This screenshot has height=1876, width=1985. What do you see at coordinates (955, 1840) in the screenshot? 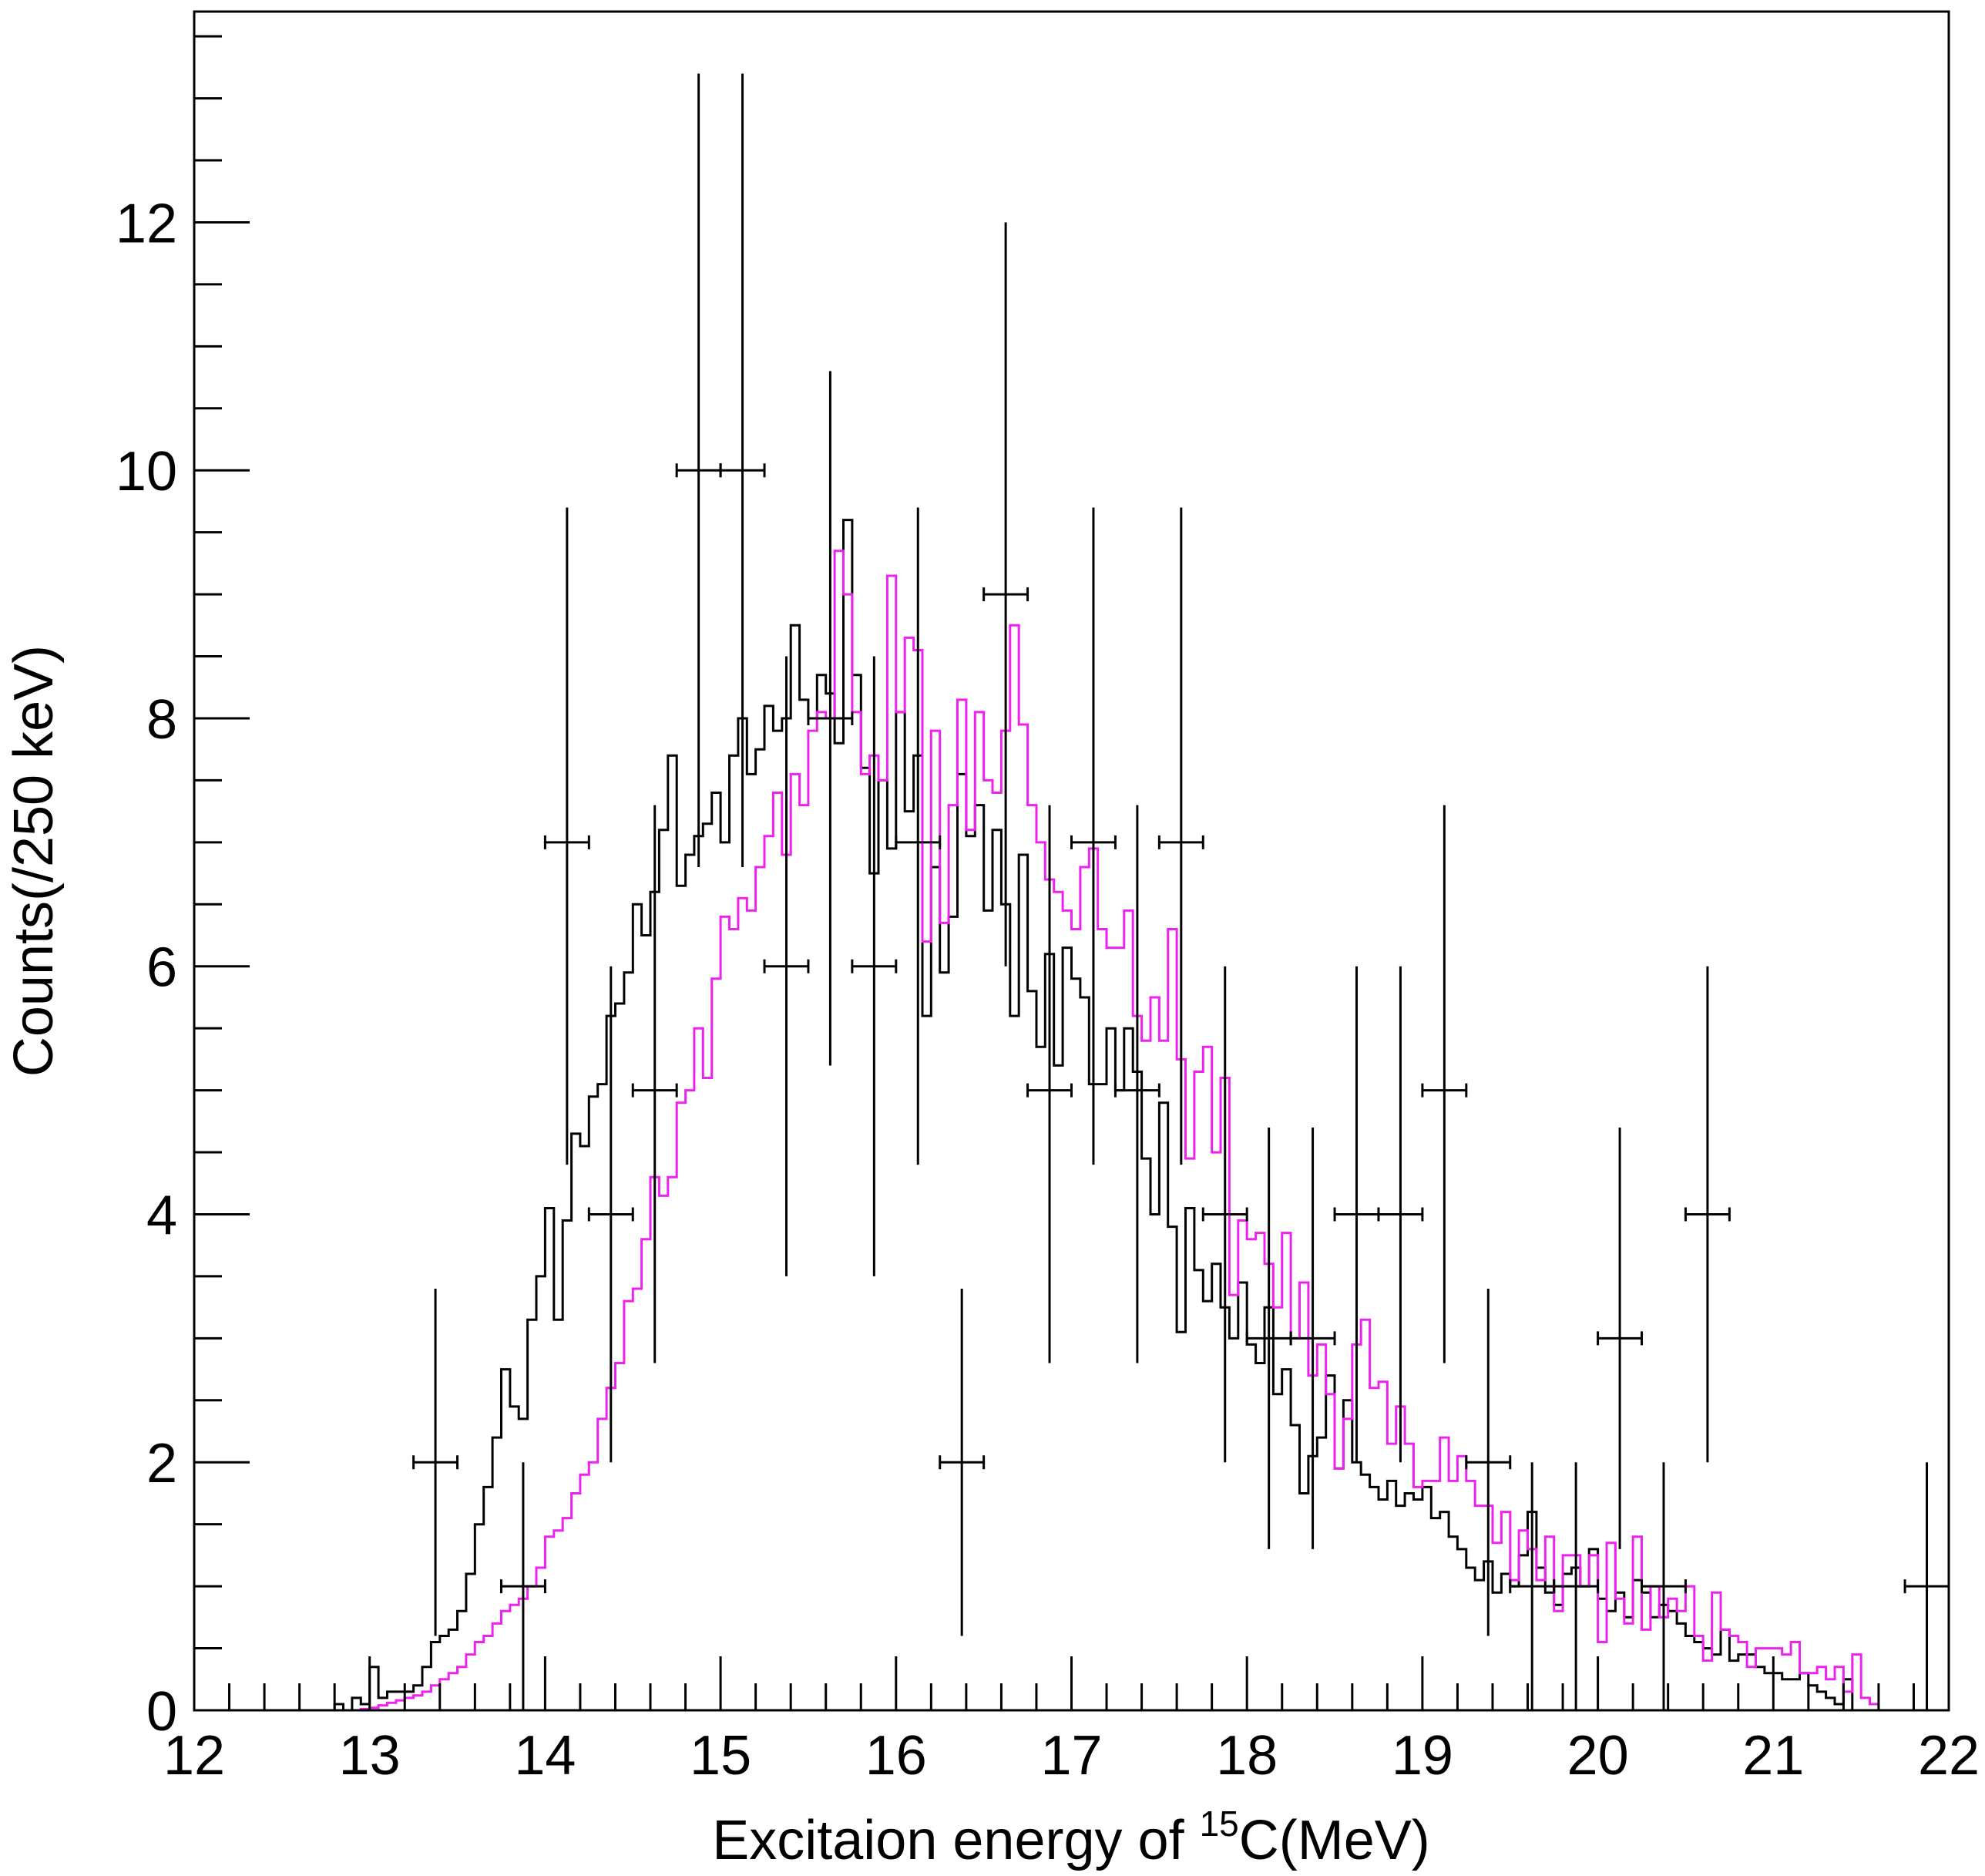
I see `x-axis-label-main: Excitaion energy of` at bounding box center [955, 1840].